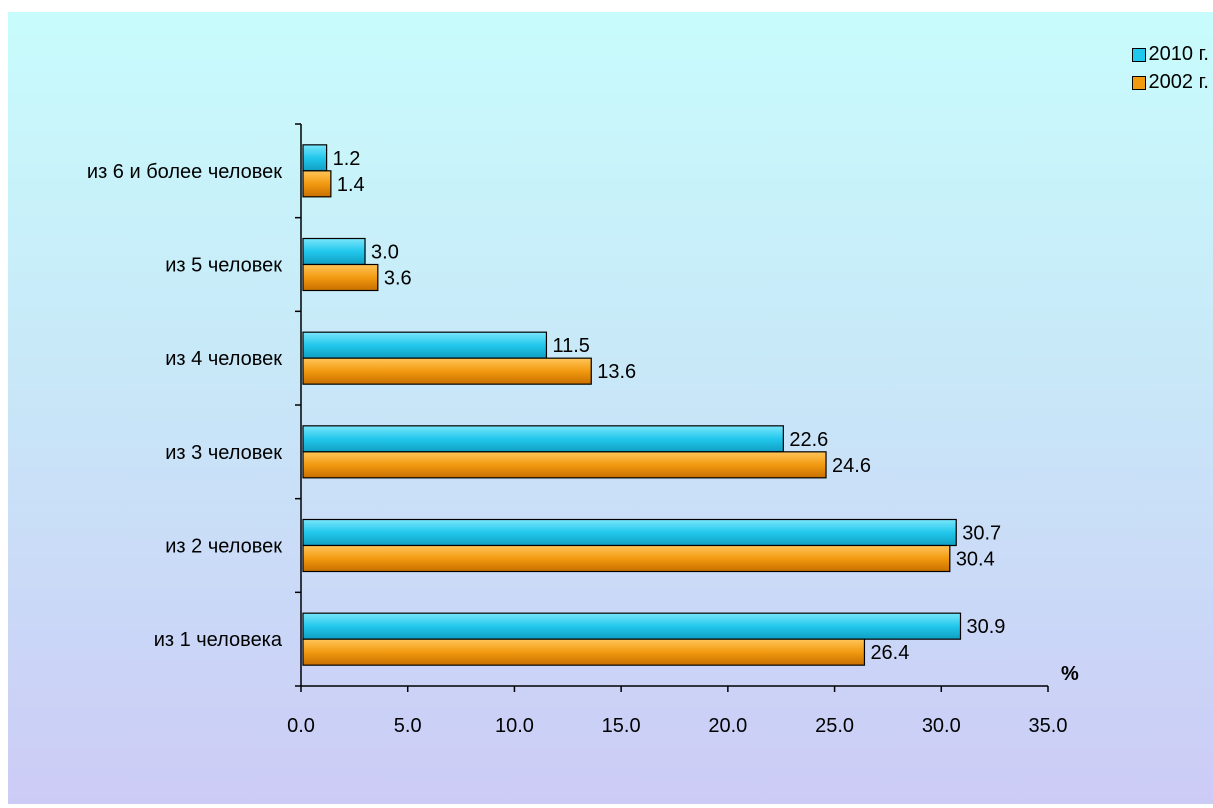 The image size is (1213, 808). Describe the element at coordinates (975, 560) in the screenshot. I see `data-label: 30.4` at that location.